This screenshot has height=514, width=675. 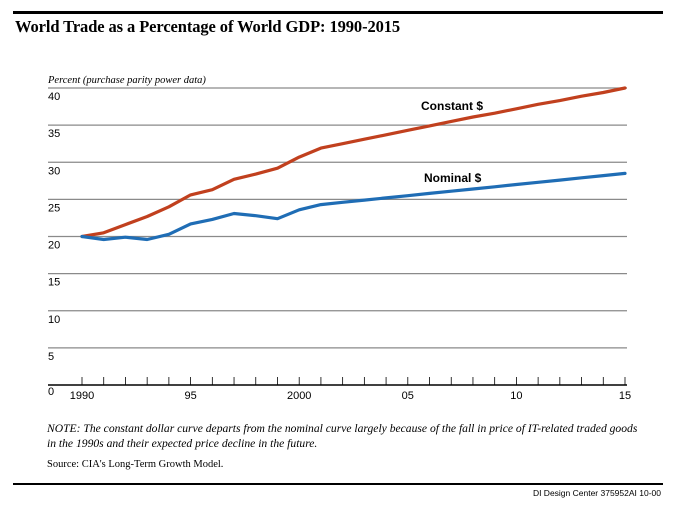 I want to click on y-tick-label-10: 10, so click(x=54, y=320).